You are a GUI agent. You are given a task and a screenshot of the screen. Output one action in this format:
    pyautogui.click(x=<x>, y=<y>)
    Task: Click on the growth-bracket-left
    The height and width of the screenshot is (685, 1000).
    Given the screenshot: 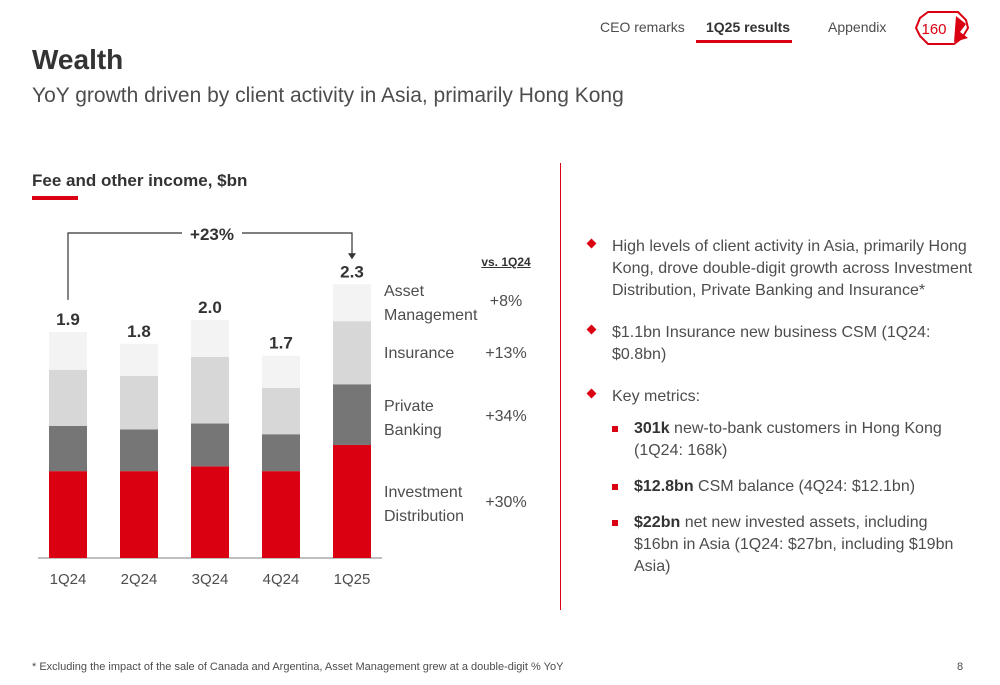 What is the action you would take?
    pyautogui.click(x=124, y=266)
    